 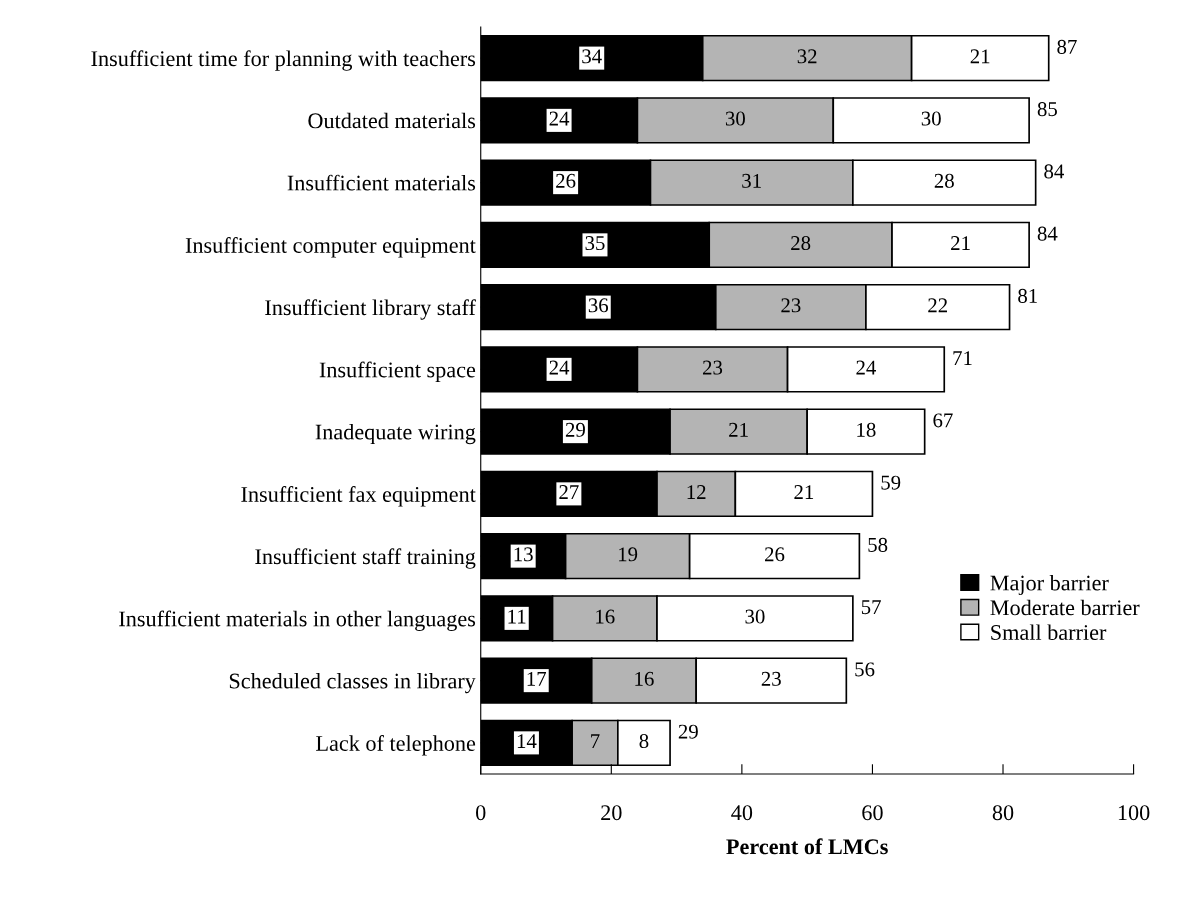 I want to click on total-label: 56, so click(x=865, y=669).